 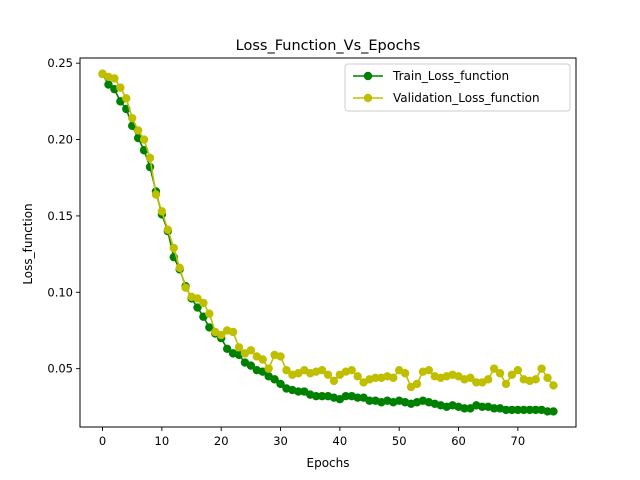 What do you see at coordinates (466, 98) in the screenshot?
I see `legend-label: Validation_Loss_function` at bounding box center [466, 98].